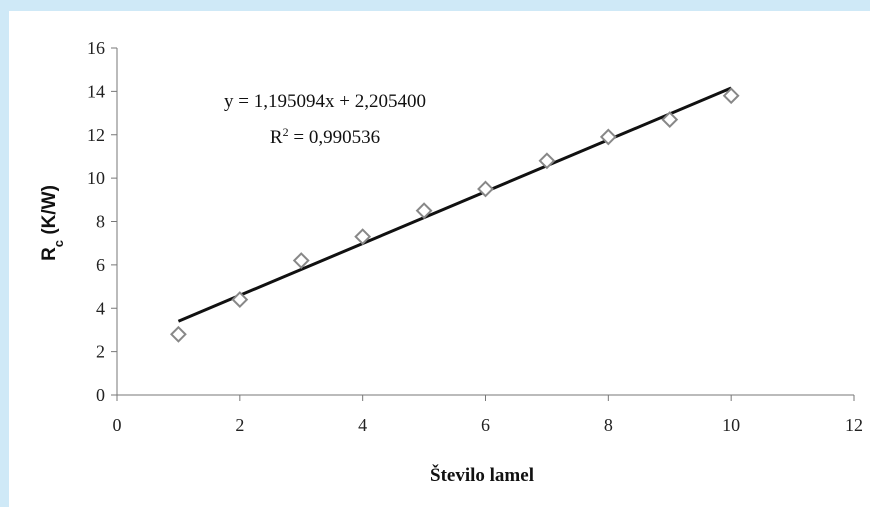 The width and height of the screenshot is (870, 507). I want to click on y-ticks: 0 2 4 6 8 10 12 14 16, so click(102, 221).